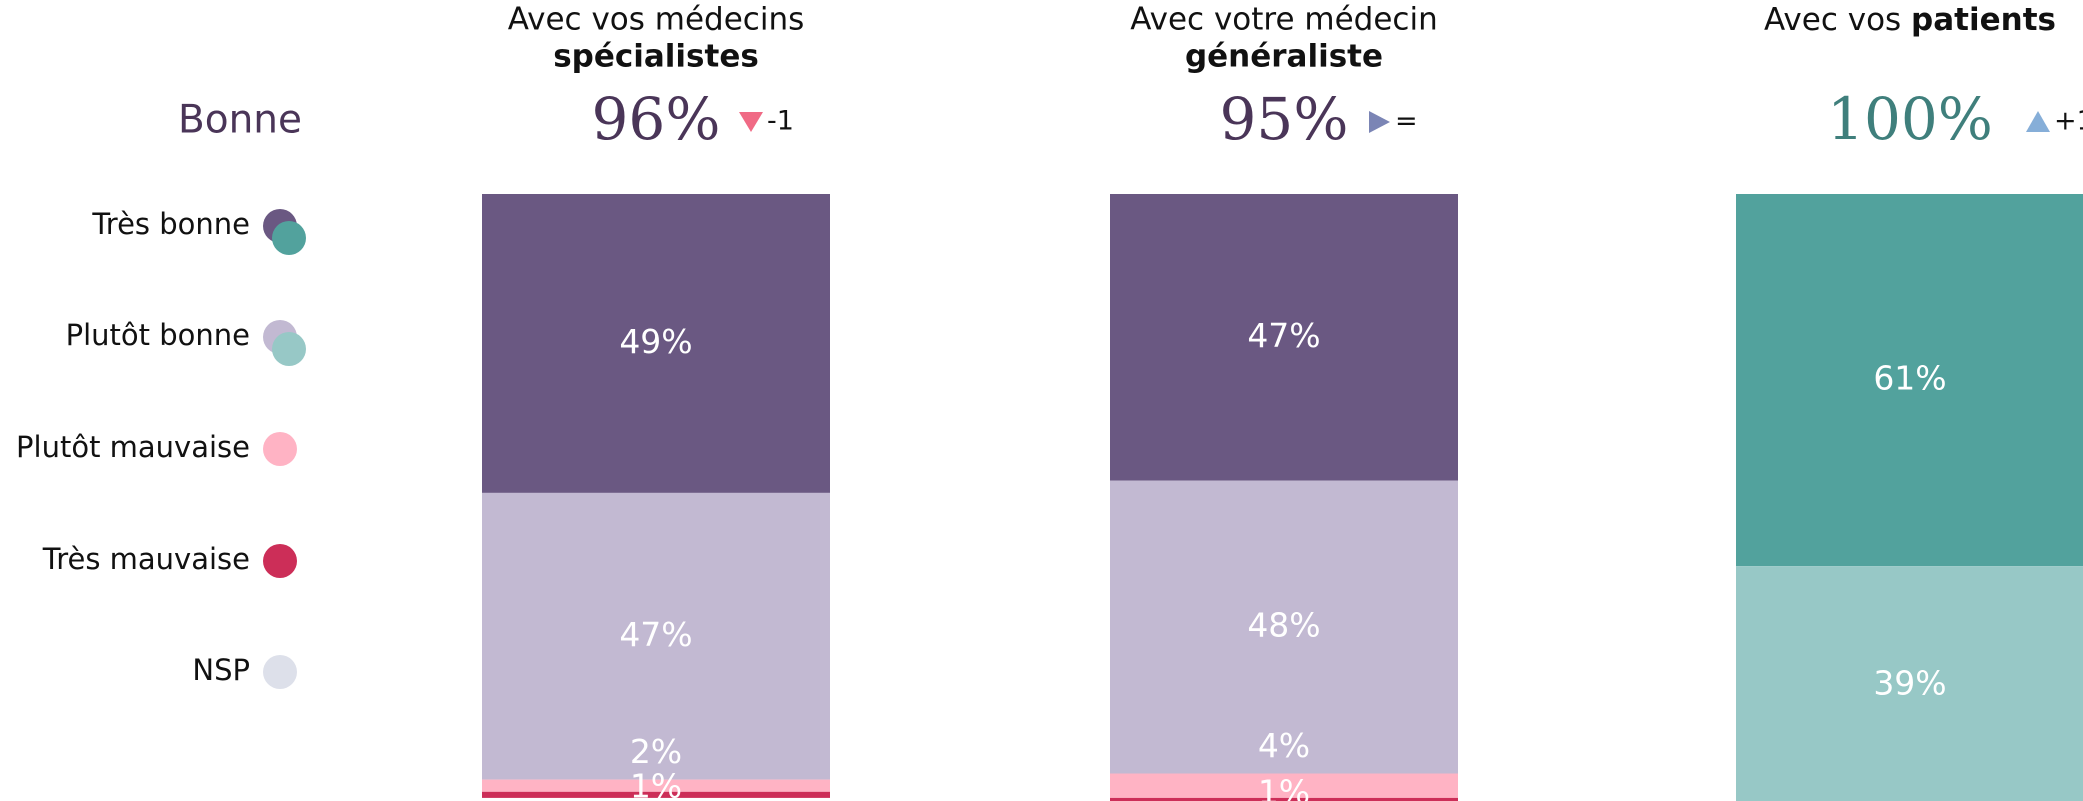 This screenshot has width=2083, height=801. What do you see at coordinates (170, 224) in the screenshot?
I see `legend-label: Très bonne` at bounding box center [170, 224].